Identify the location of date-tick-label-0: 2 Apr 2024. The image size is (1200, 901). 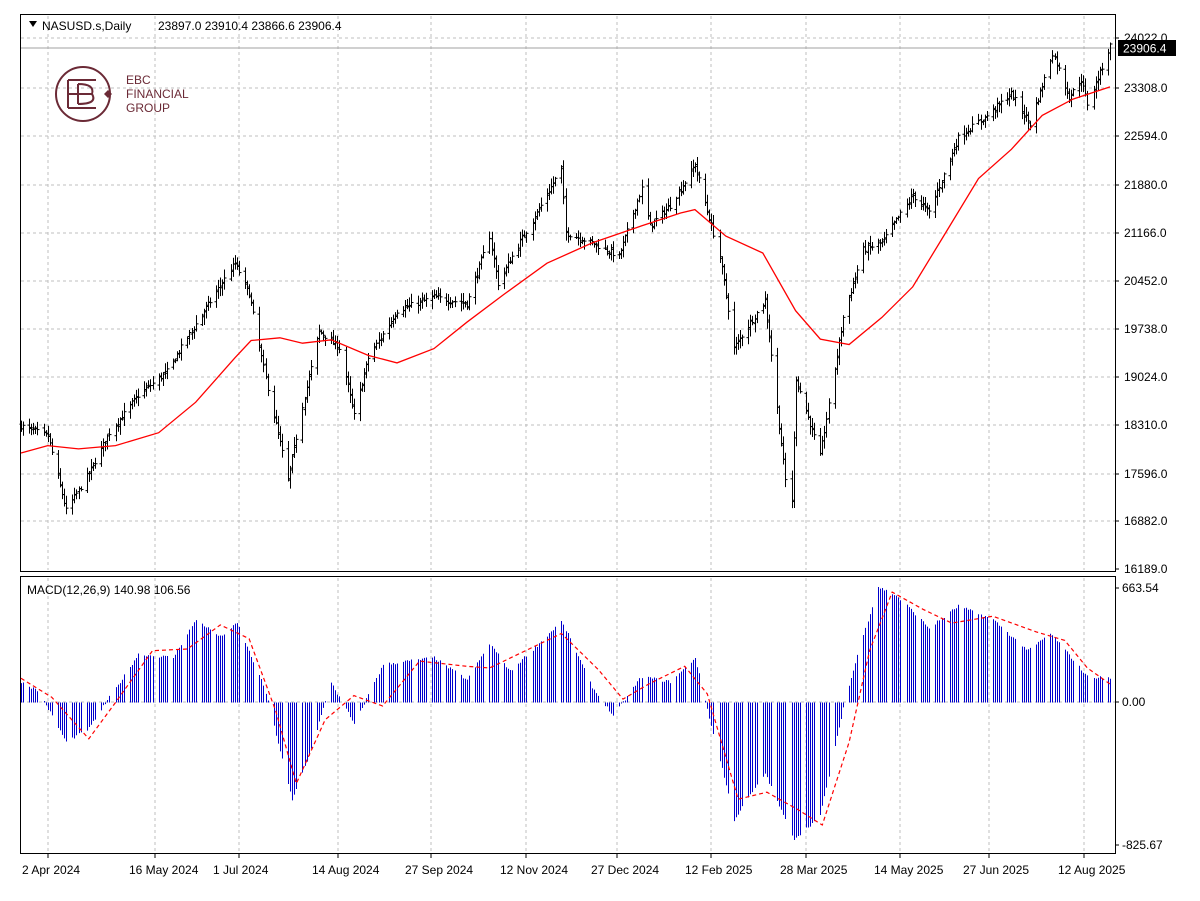
(51, 870).